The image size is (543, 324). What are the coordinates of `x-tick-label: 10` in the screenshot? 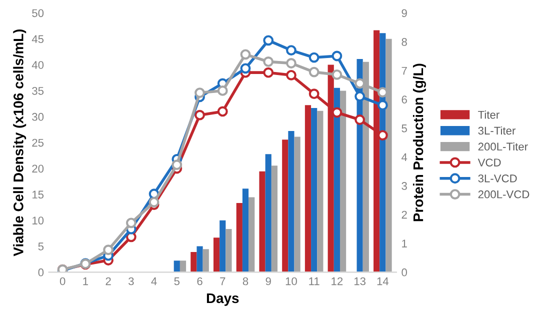 It's located at (291, 281).